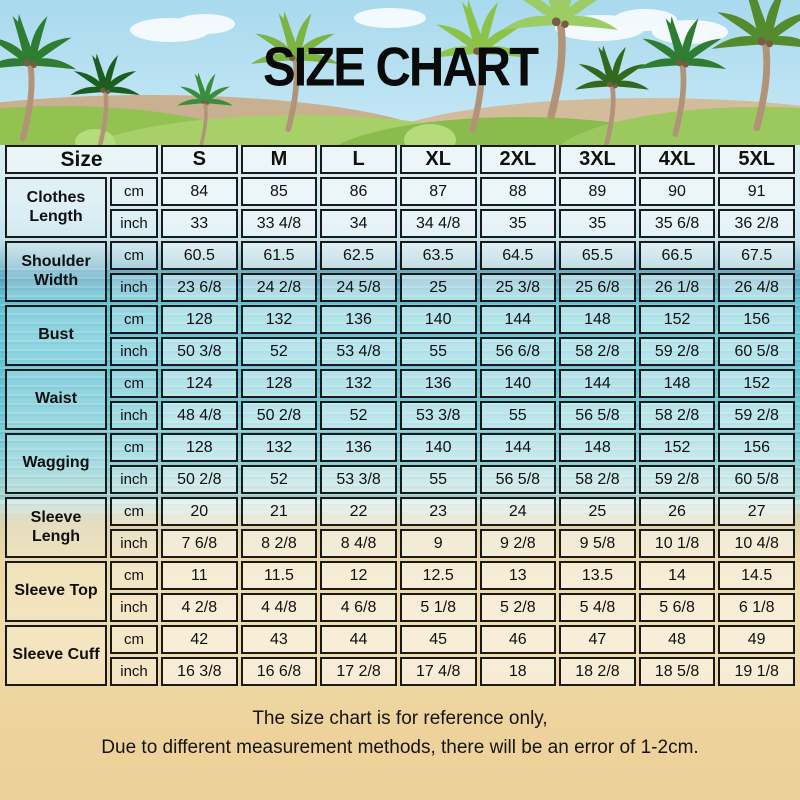 Image resolution: width=800 pixels, height=800 pixels. I want to click on value-cell: 60 5/8, so click(756, 351).